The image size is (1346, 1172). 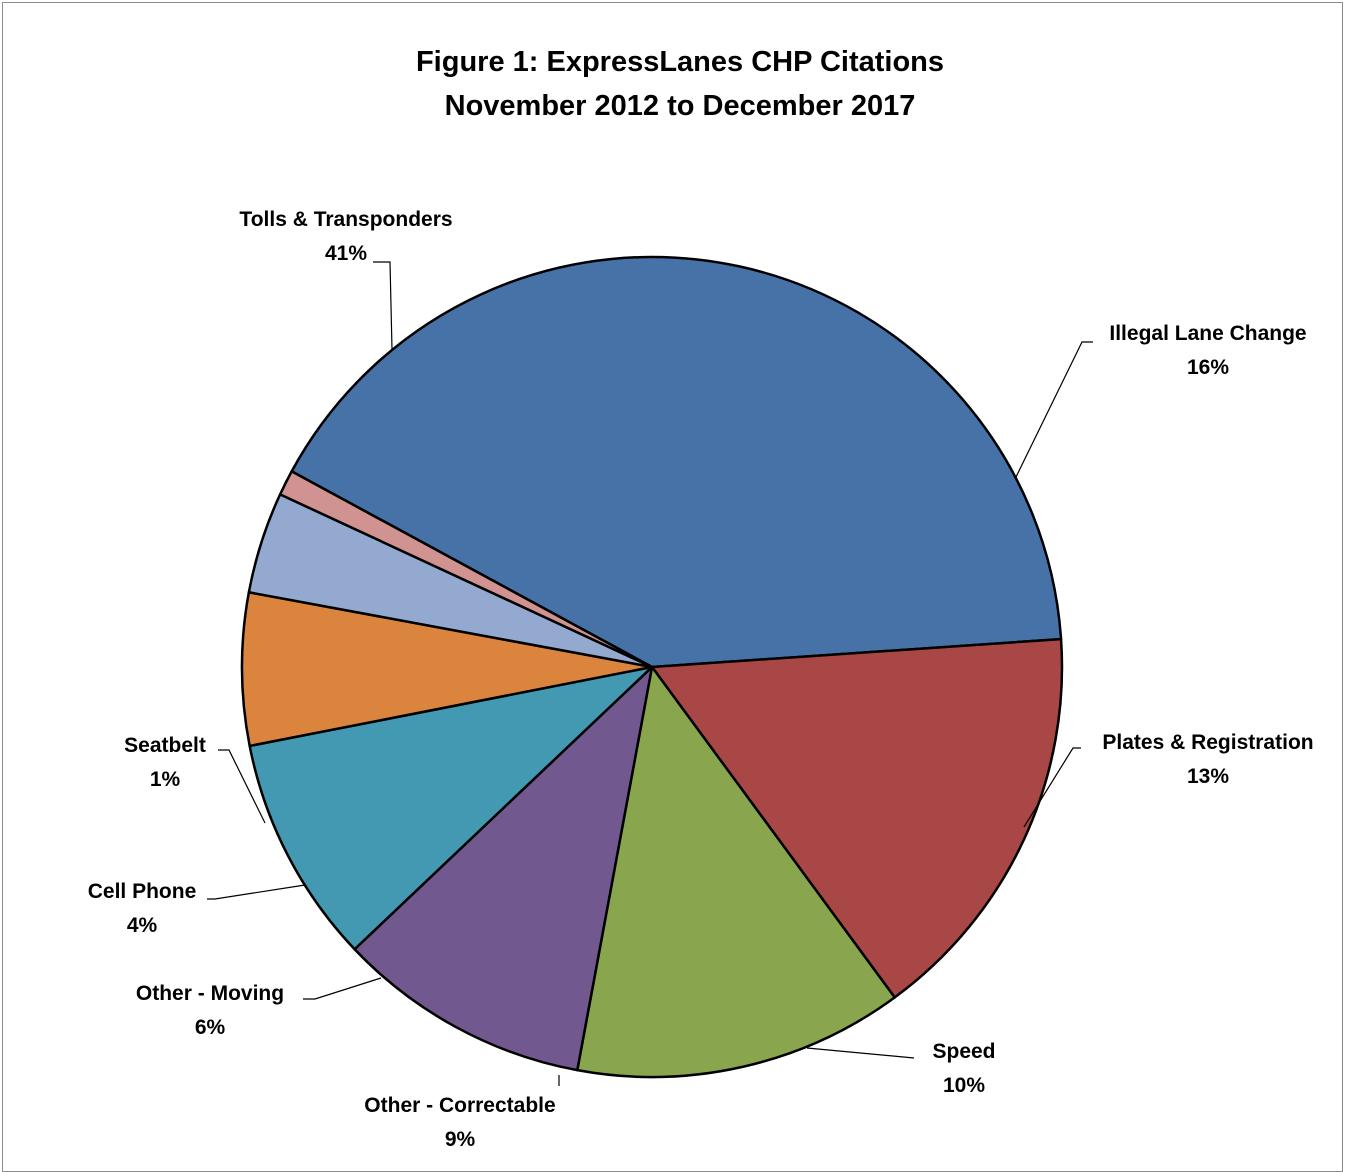 I want to click on slice-percent-label: 6%, so click(x=210, y=1027).